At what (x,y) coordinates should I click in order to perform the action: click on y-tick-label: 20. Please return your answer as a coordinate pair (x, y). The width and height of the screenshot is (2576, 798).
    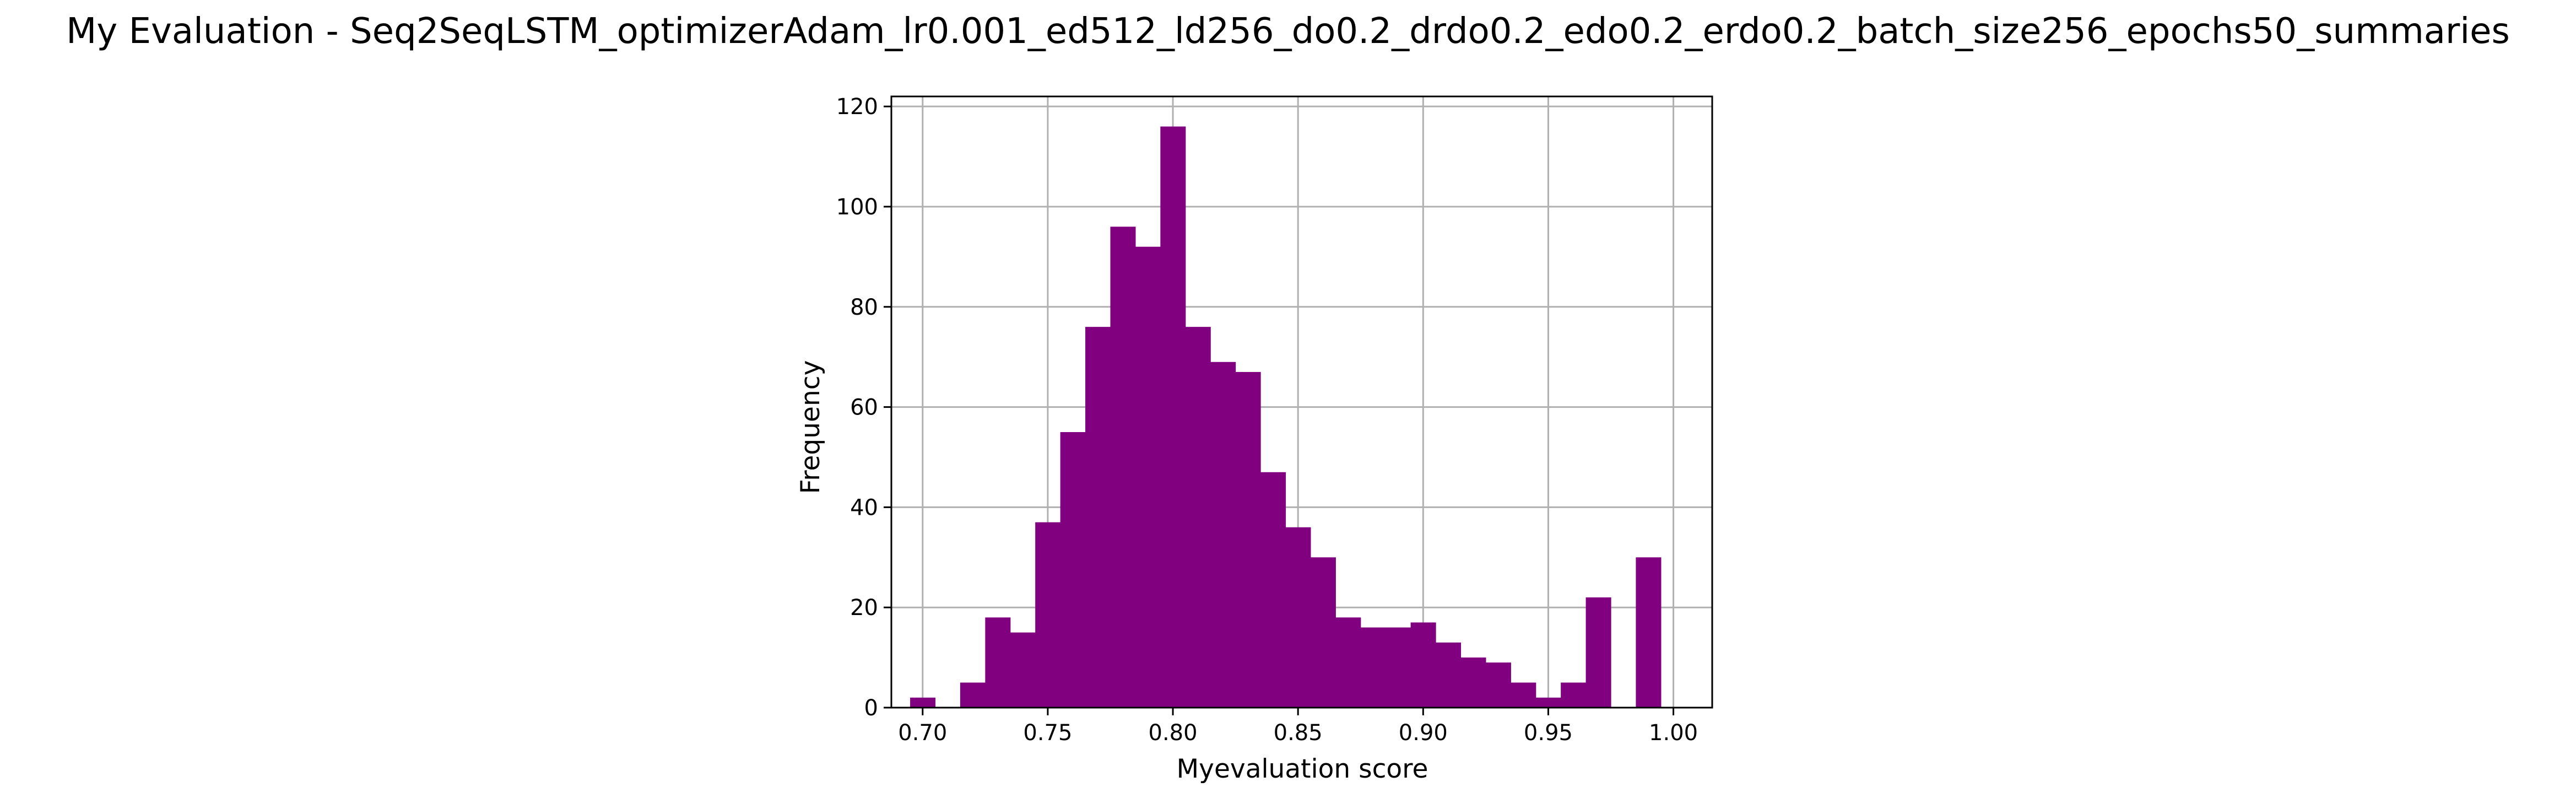
    Looking at the image, I should click on (864, 608).